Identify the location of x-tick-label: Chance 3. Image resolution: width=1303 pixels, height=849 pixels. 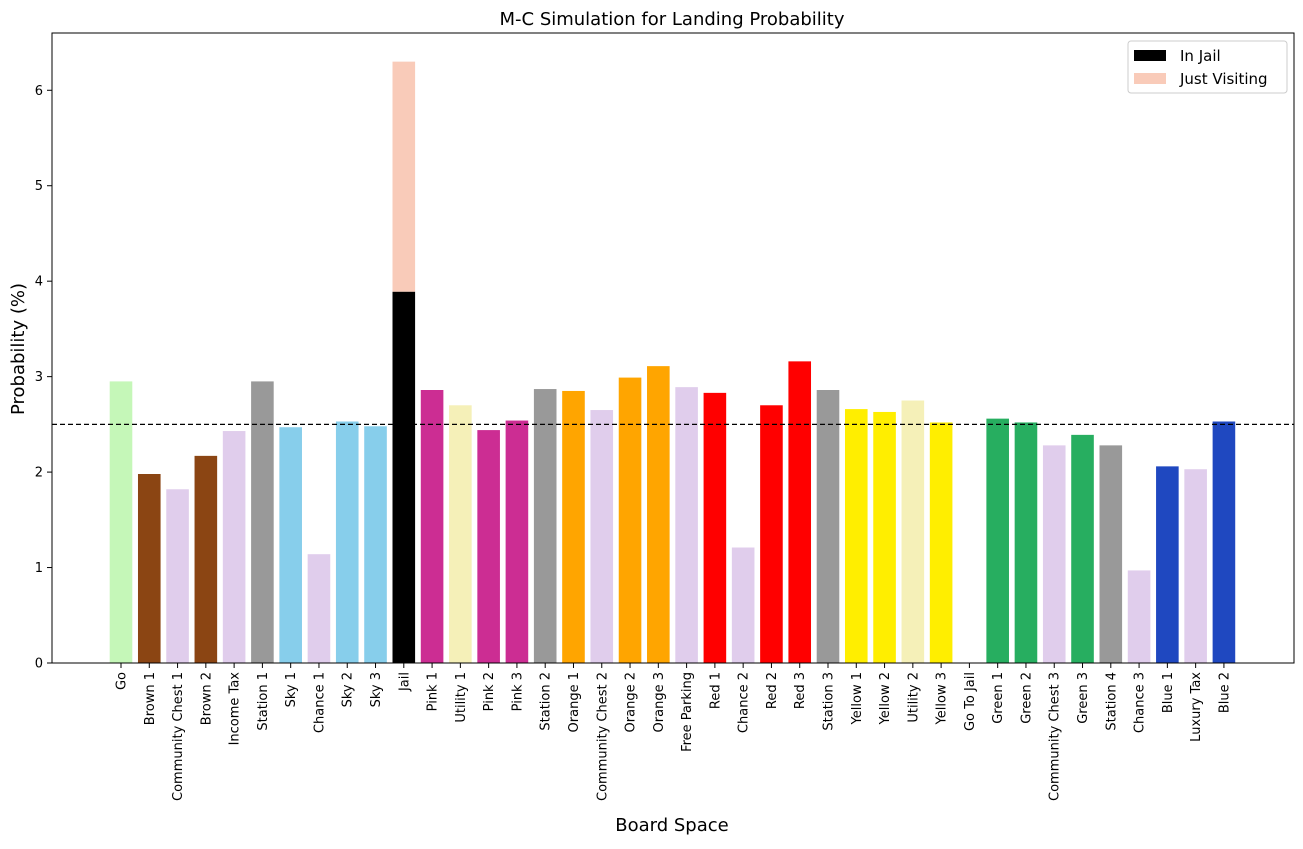
(1140, 702).